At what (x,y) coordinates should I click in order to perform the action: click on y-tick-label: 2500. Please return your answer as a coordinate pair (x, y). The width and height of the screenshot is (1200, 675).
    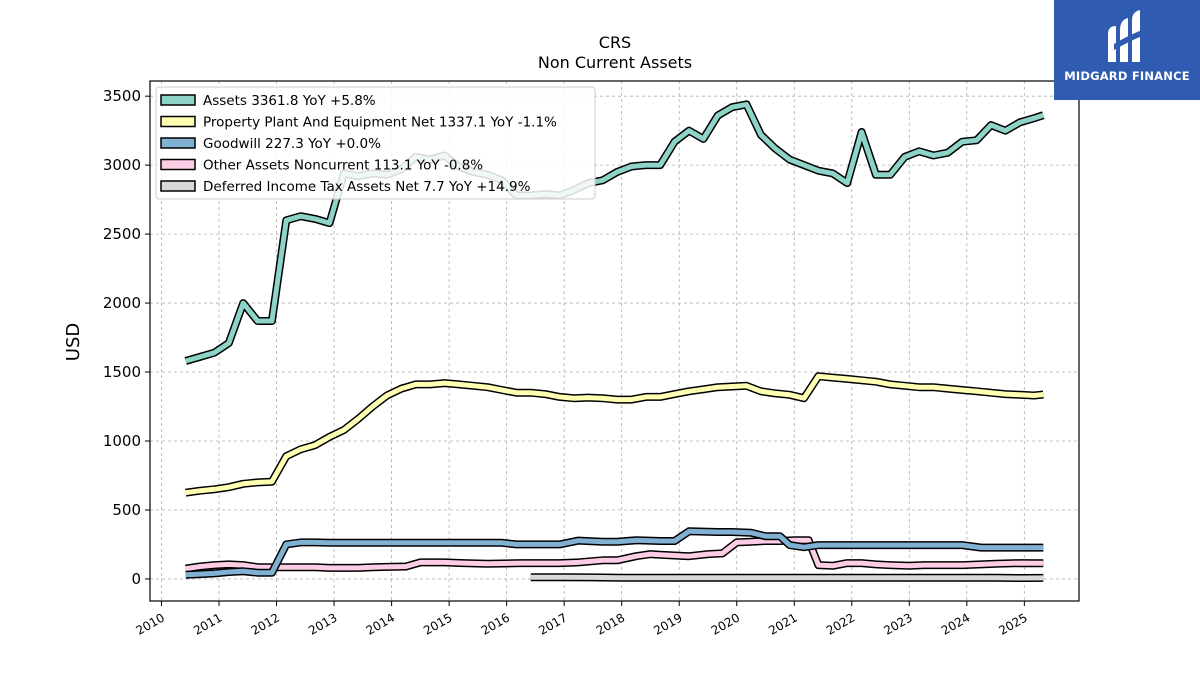
    Looking at the image, I should click on (122, 234).